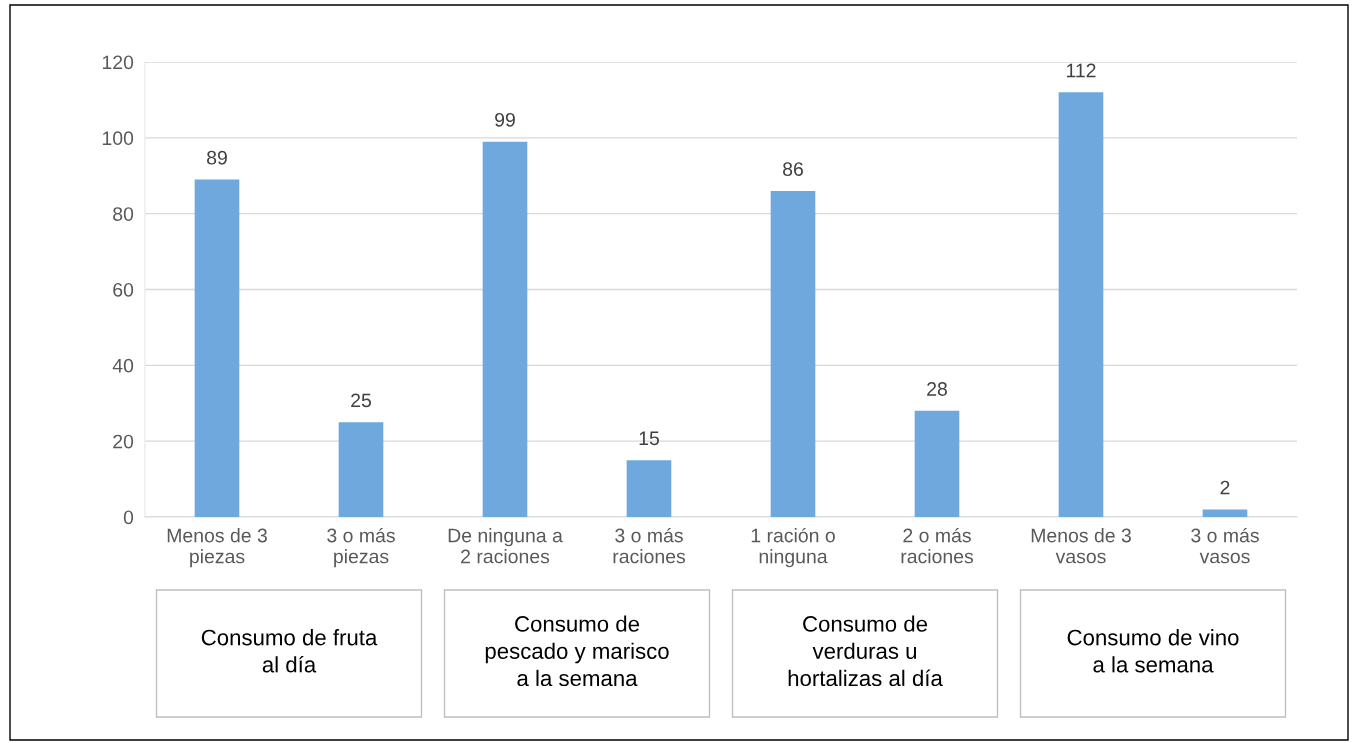 This screenshot has height=743, width=1358. Describe the element at coordinates (865, 651) in the screenshot. I see `text: Consumo de verduras u hortalizas al día` at that location.